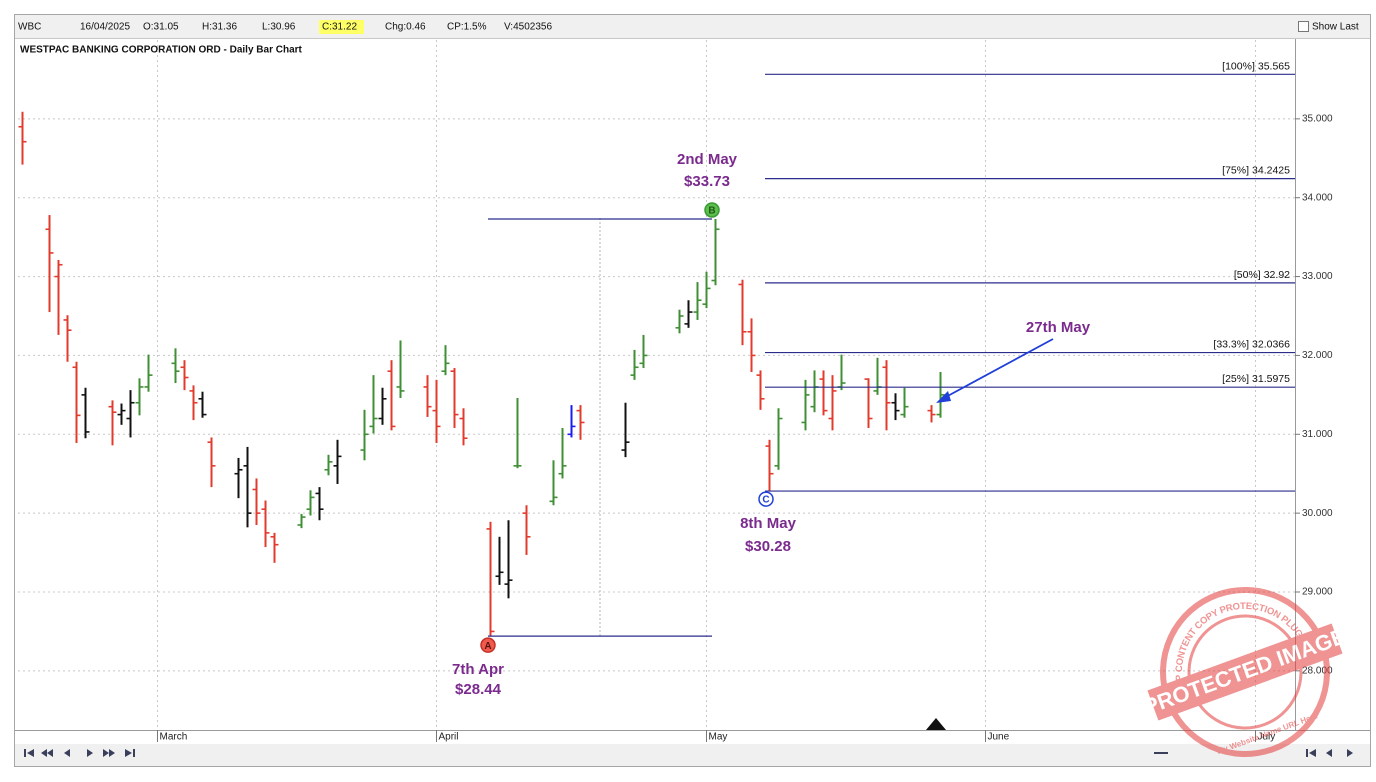  I want to click on y-tick-label: 33.000, so click(1317, 276).